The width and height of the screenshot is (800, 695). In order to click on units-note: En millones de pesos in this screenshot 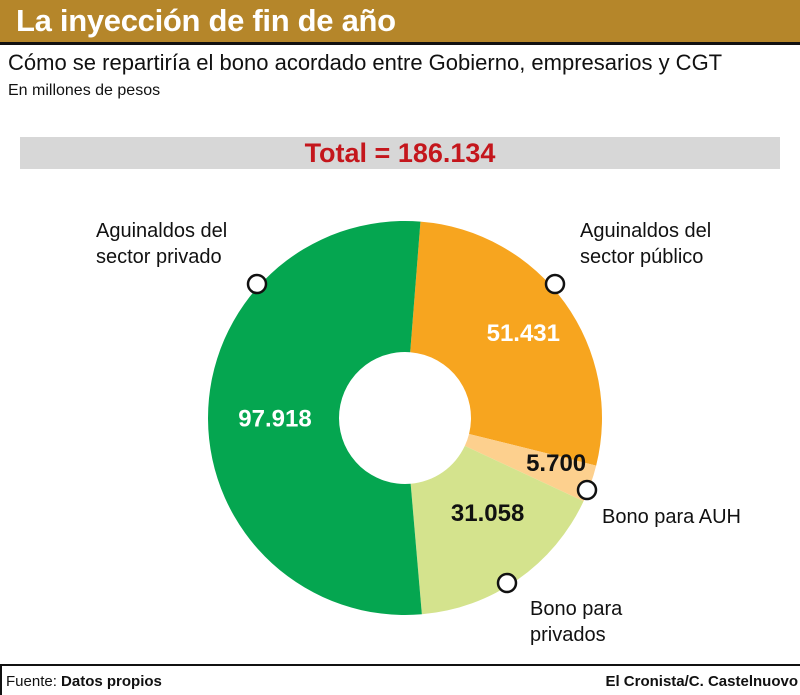, I will do `click(84, 90)`.